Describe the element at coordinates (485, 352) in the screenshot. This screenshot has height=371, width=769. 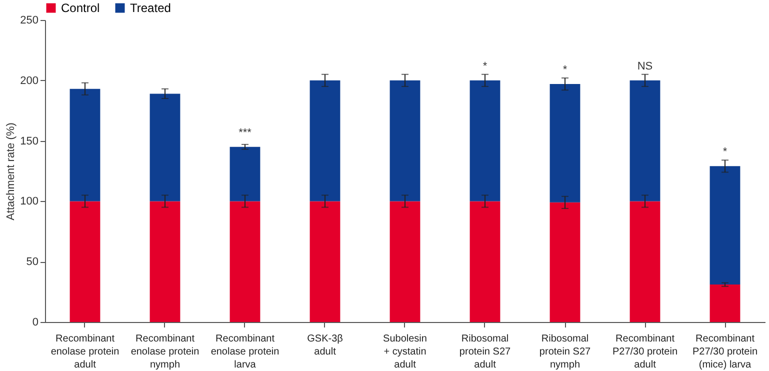
I see `x-tick-label: Ribosomal protein S27 adult` at that location.